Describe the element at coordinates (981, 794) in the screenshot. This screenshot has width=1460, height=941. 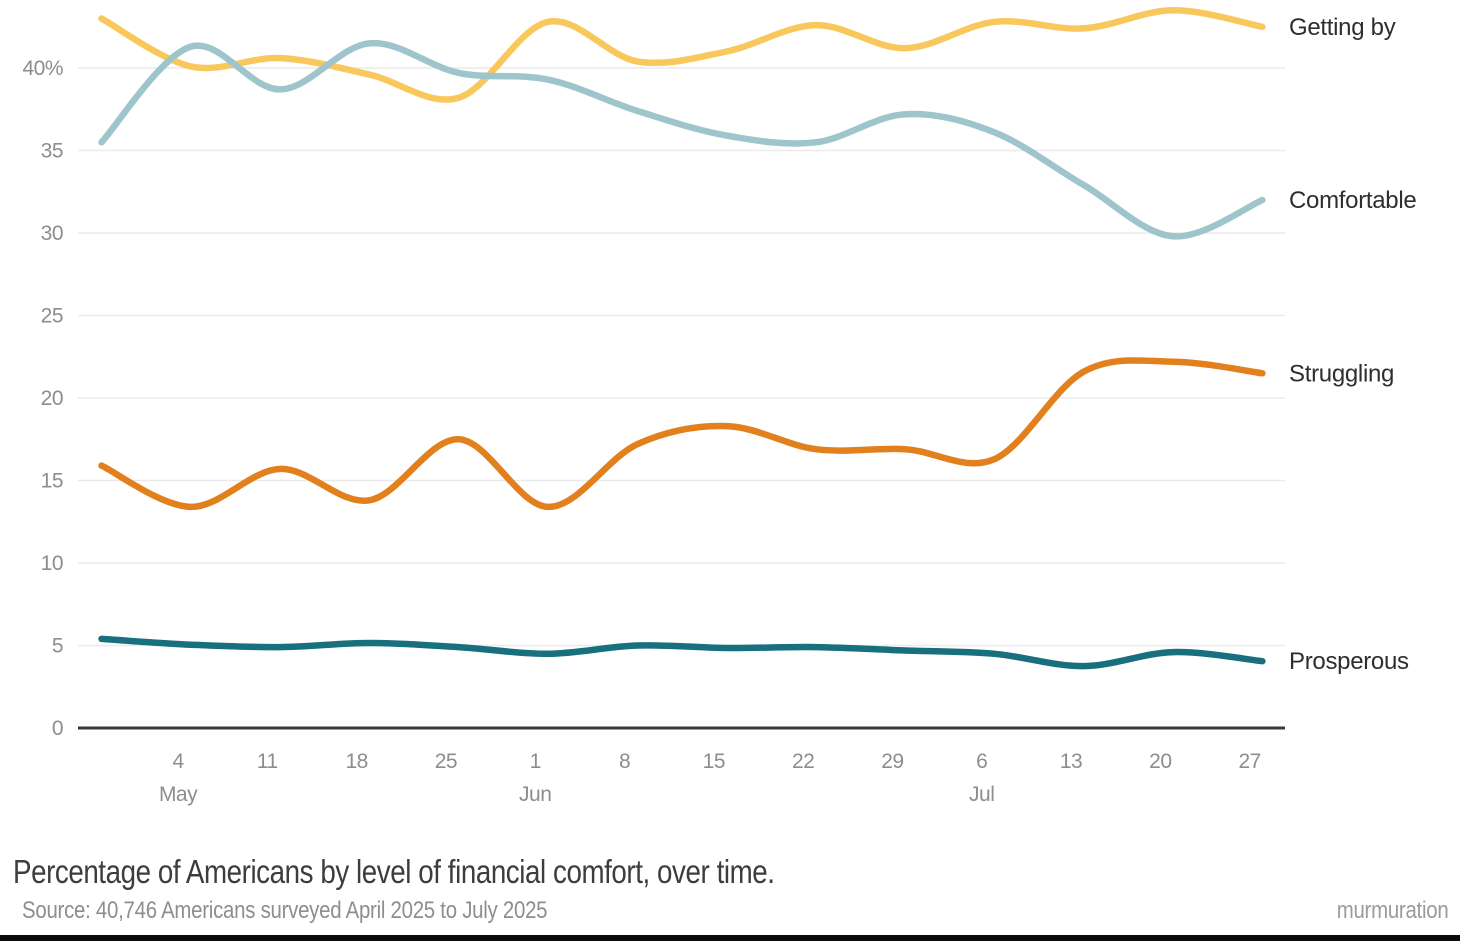
I see `month-label-jul: Jul` at that location.